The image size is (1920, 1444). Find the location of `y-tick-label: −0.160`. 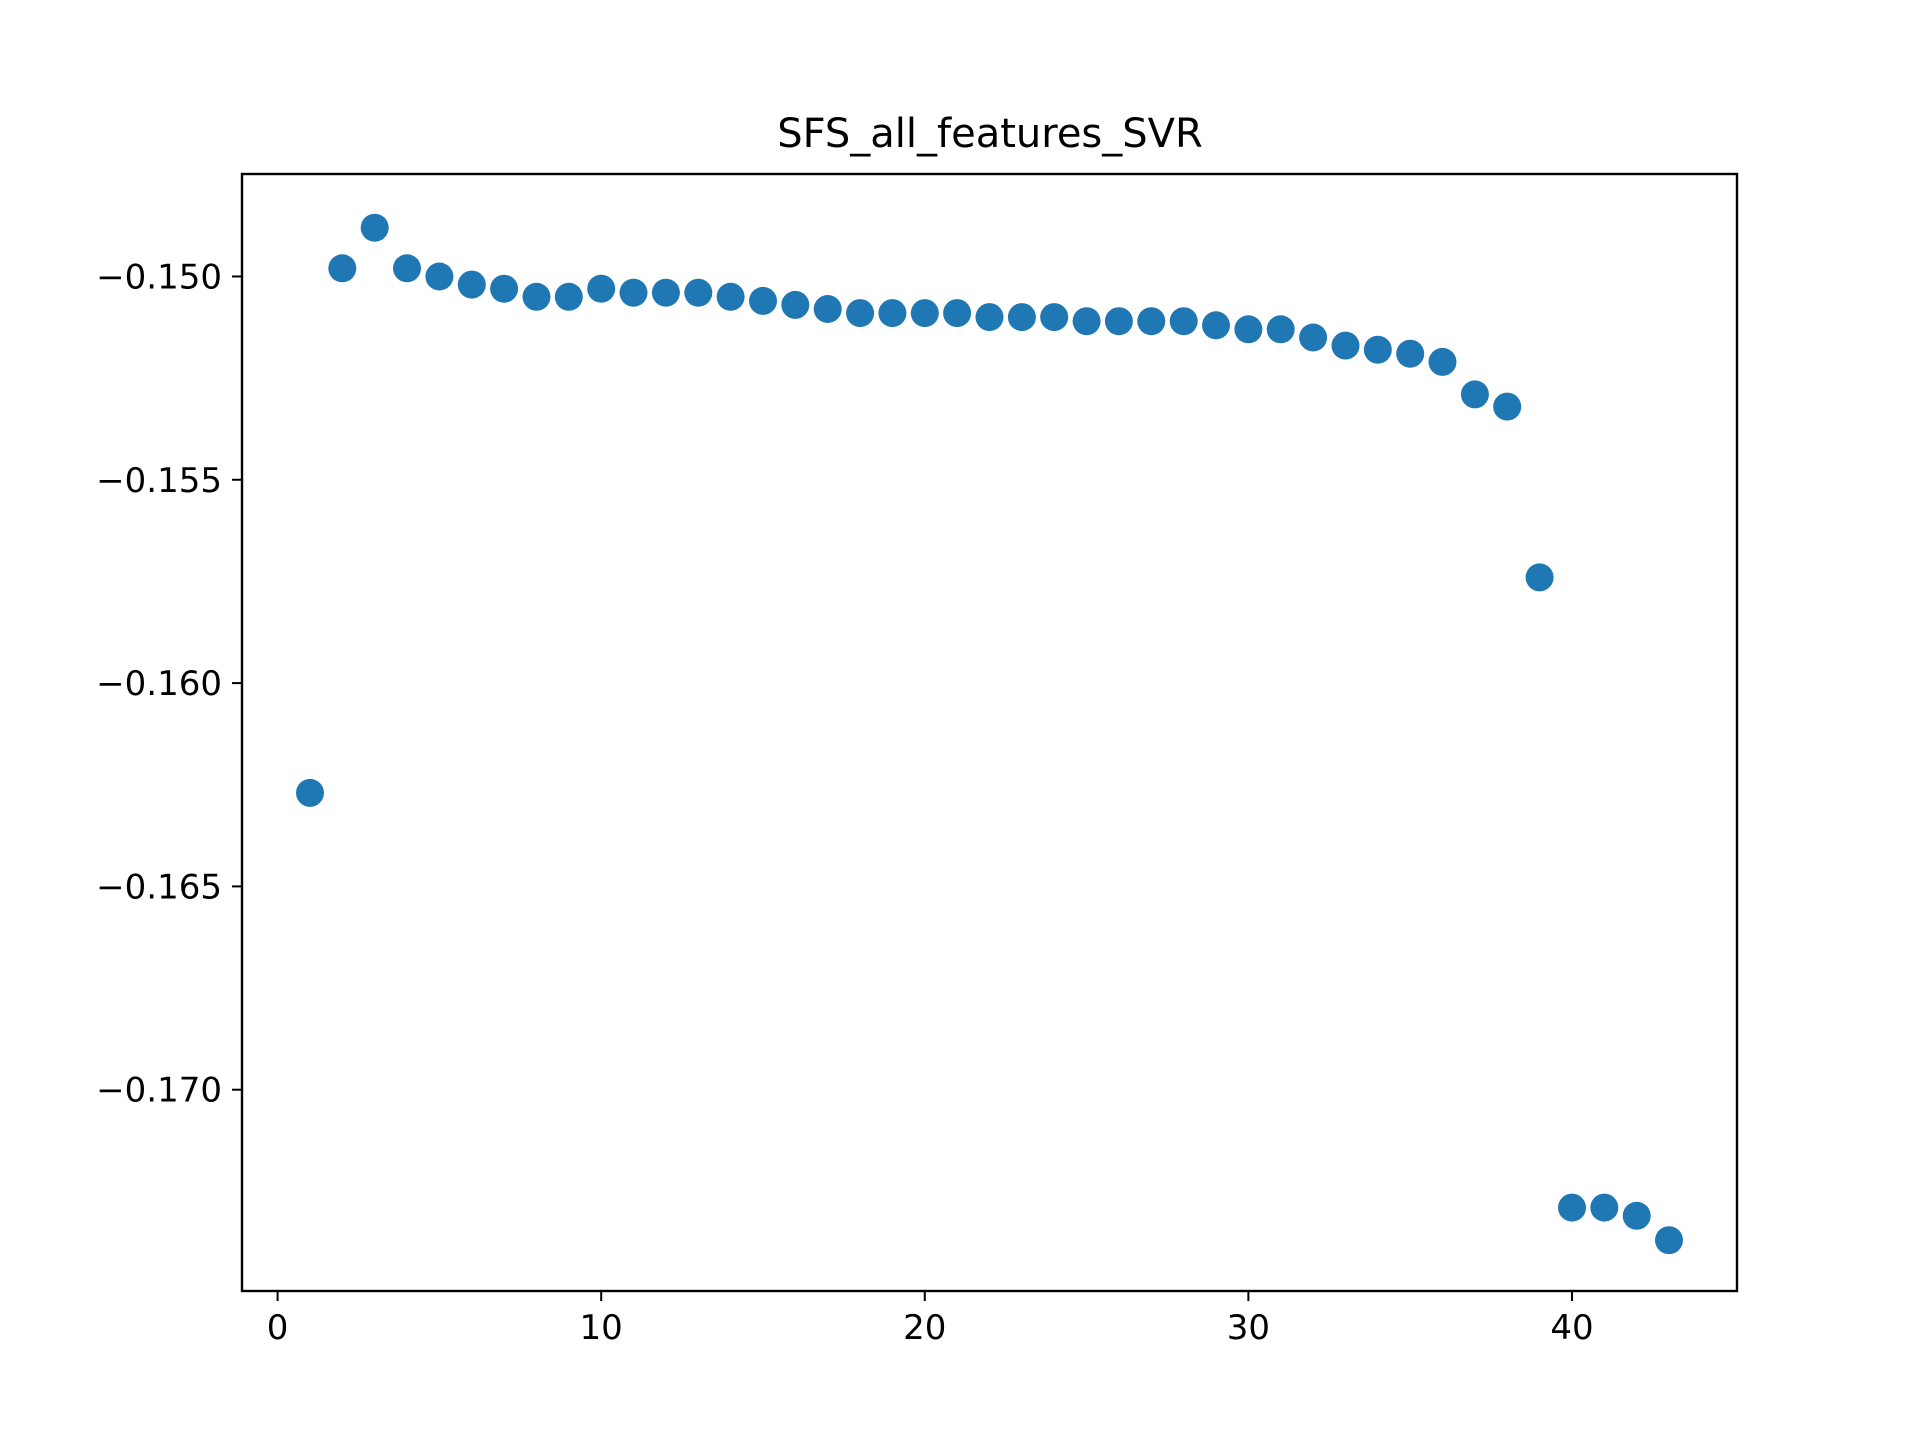

y-tick-label: −0.160 is located at coordinates (159, 684).